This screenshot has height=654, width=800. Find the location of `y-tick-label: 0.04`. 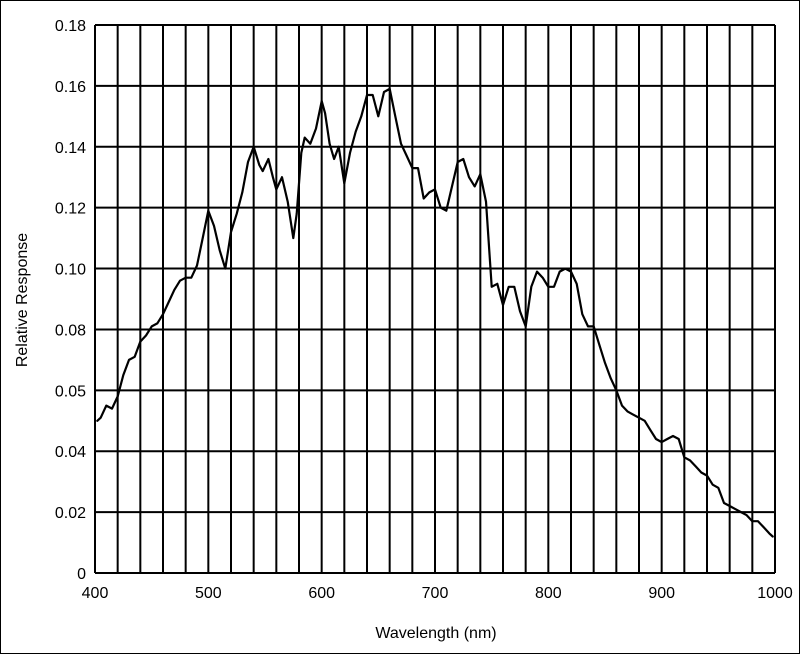

y-tick-label: 0.04 is located at coordinates (70, 452).